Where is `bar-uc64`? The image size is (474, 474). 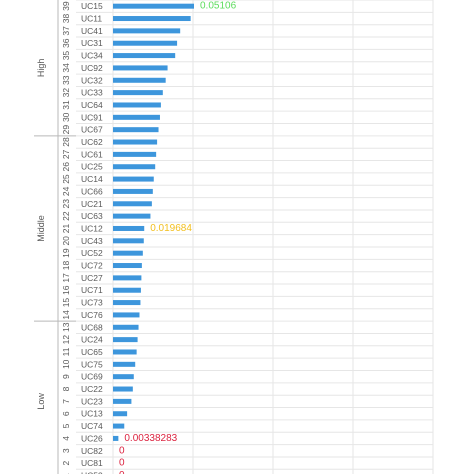
bar-uc64 is located at coordinates (137, 105).